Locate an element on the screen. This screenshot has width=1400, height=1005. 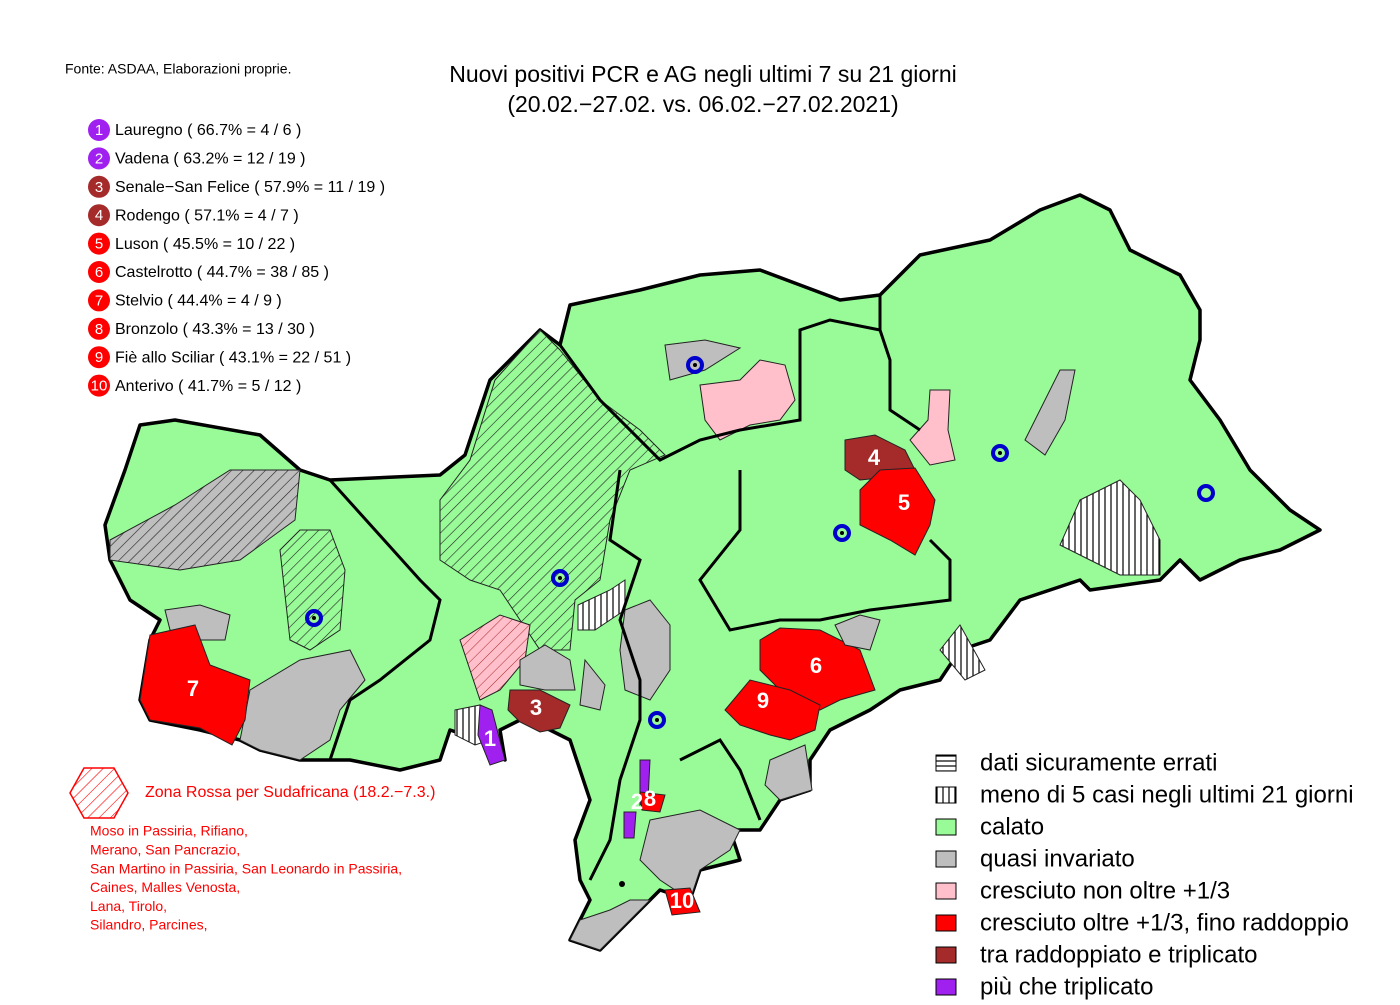
rank-number: 10 is located at coordinates (99, 386).